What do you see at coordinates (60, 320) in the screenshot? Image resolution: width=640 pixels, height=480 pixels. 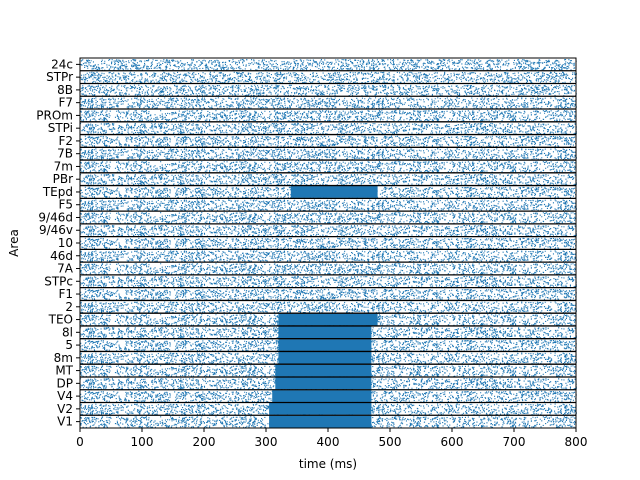 I see `y-tick-label: TEO` at bounding box center [60, 320].